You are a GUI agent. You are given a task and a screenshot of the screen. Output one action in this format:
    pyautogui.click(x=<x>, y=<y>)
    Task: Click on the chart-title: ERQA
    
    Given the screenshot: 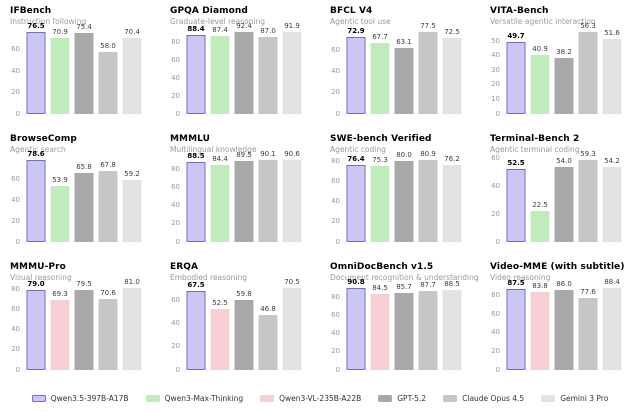 What is the action you would take?
    pyautogui.click(x=184, y=267)
    